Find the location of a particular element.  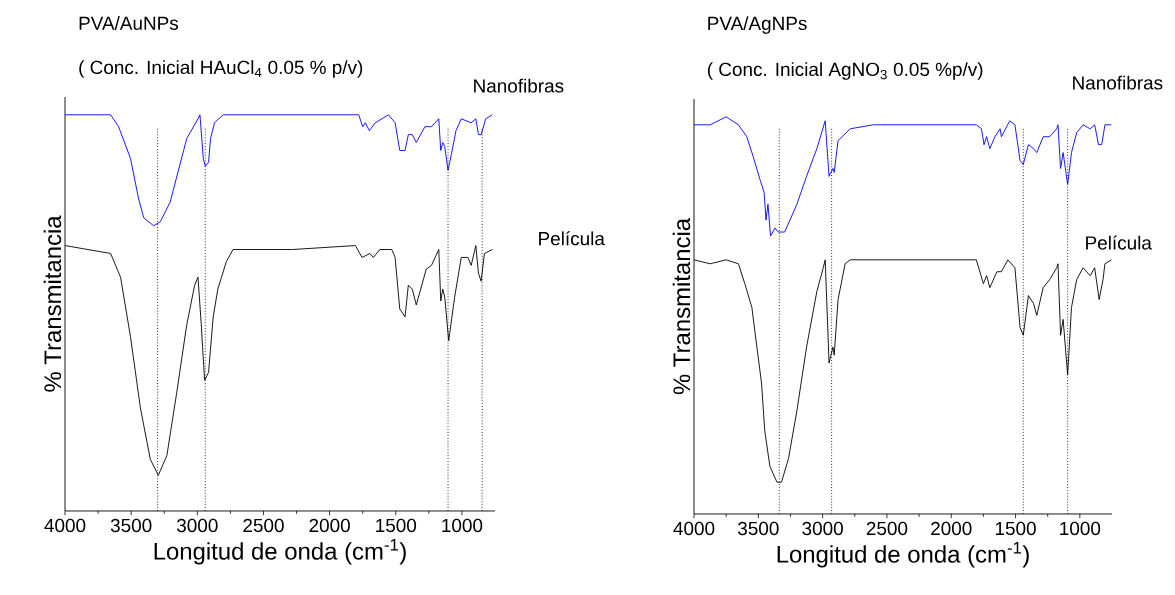

chart-subtitle: ( Conc. Inicial AgNO$_{3}$ 0.05 %p/v) is located at coordinates (845, 71).